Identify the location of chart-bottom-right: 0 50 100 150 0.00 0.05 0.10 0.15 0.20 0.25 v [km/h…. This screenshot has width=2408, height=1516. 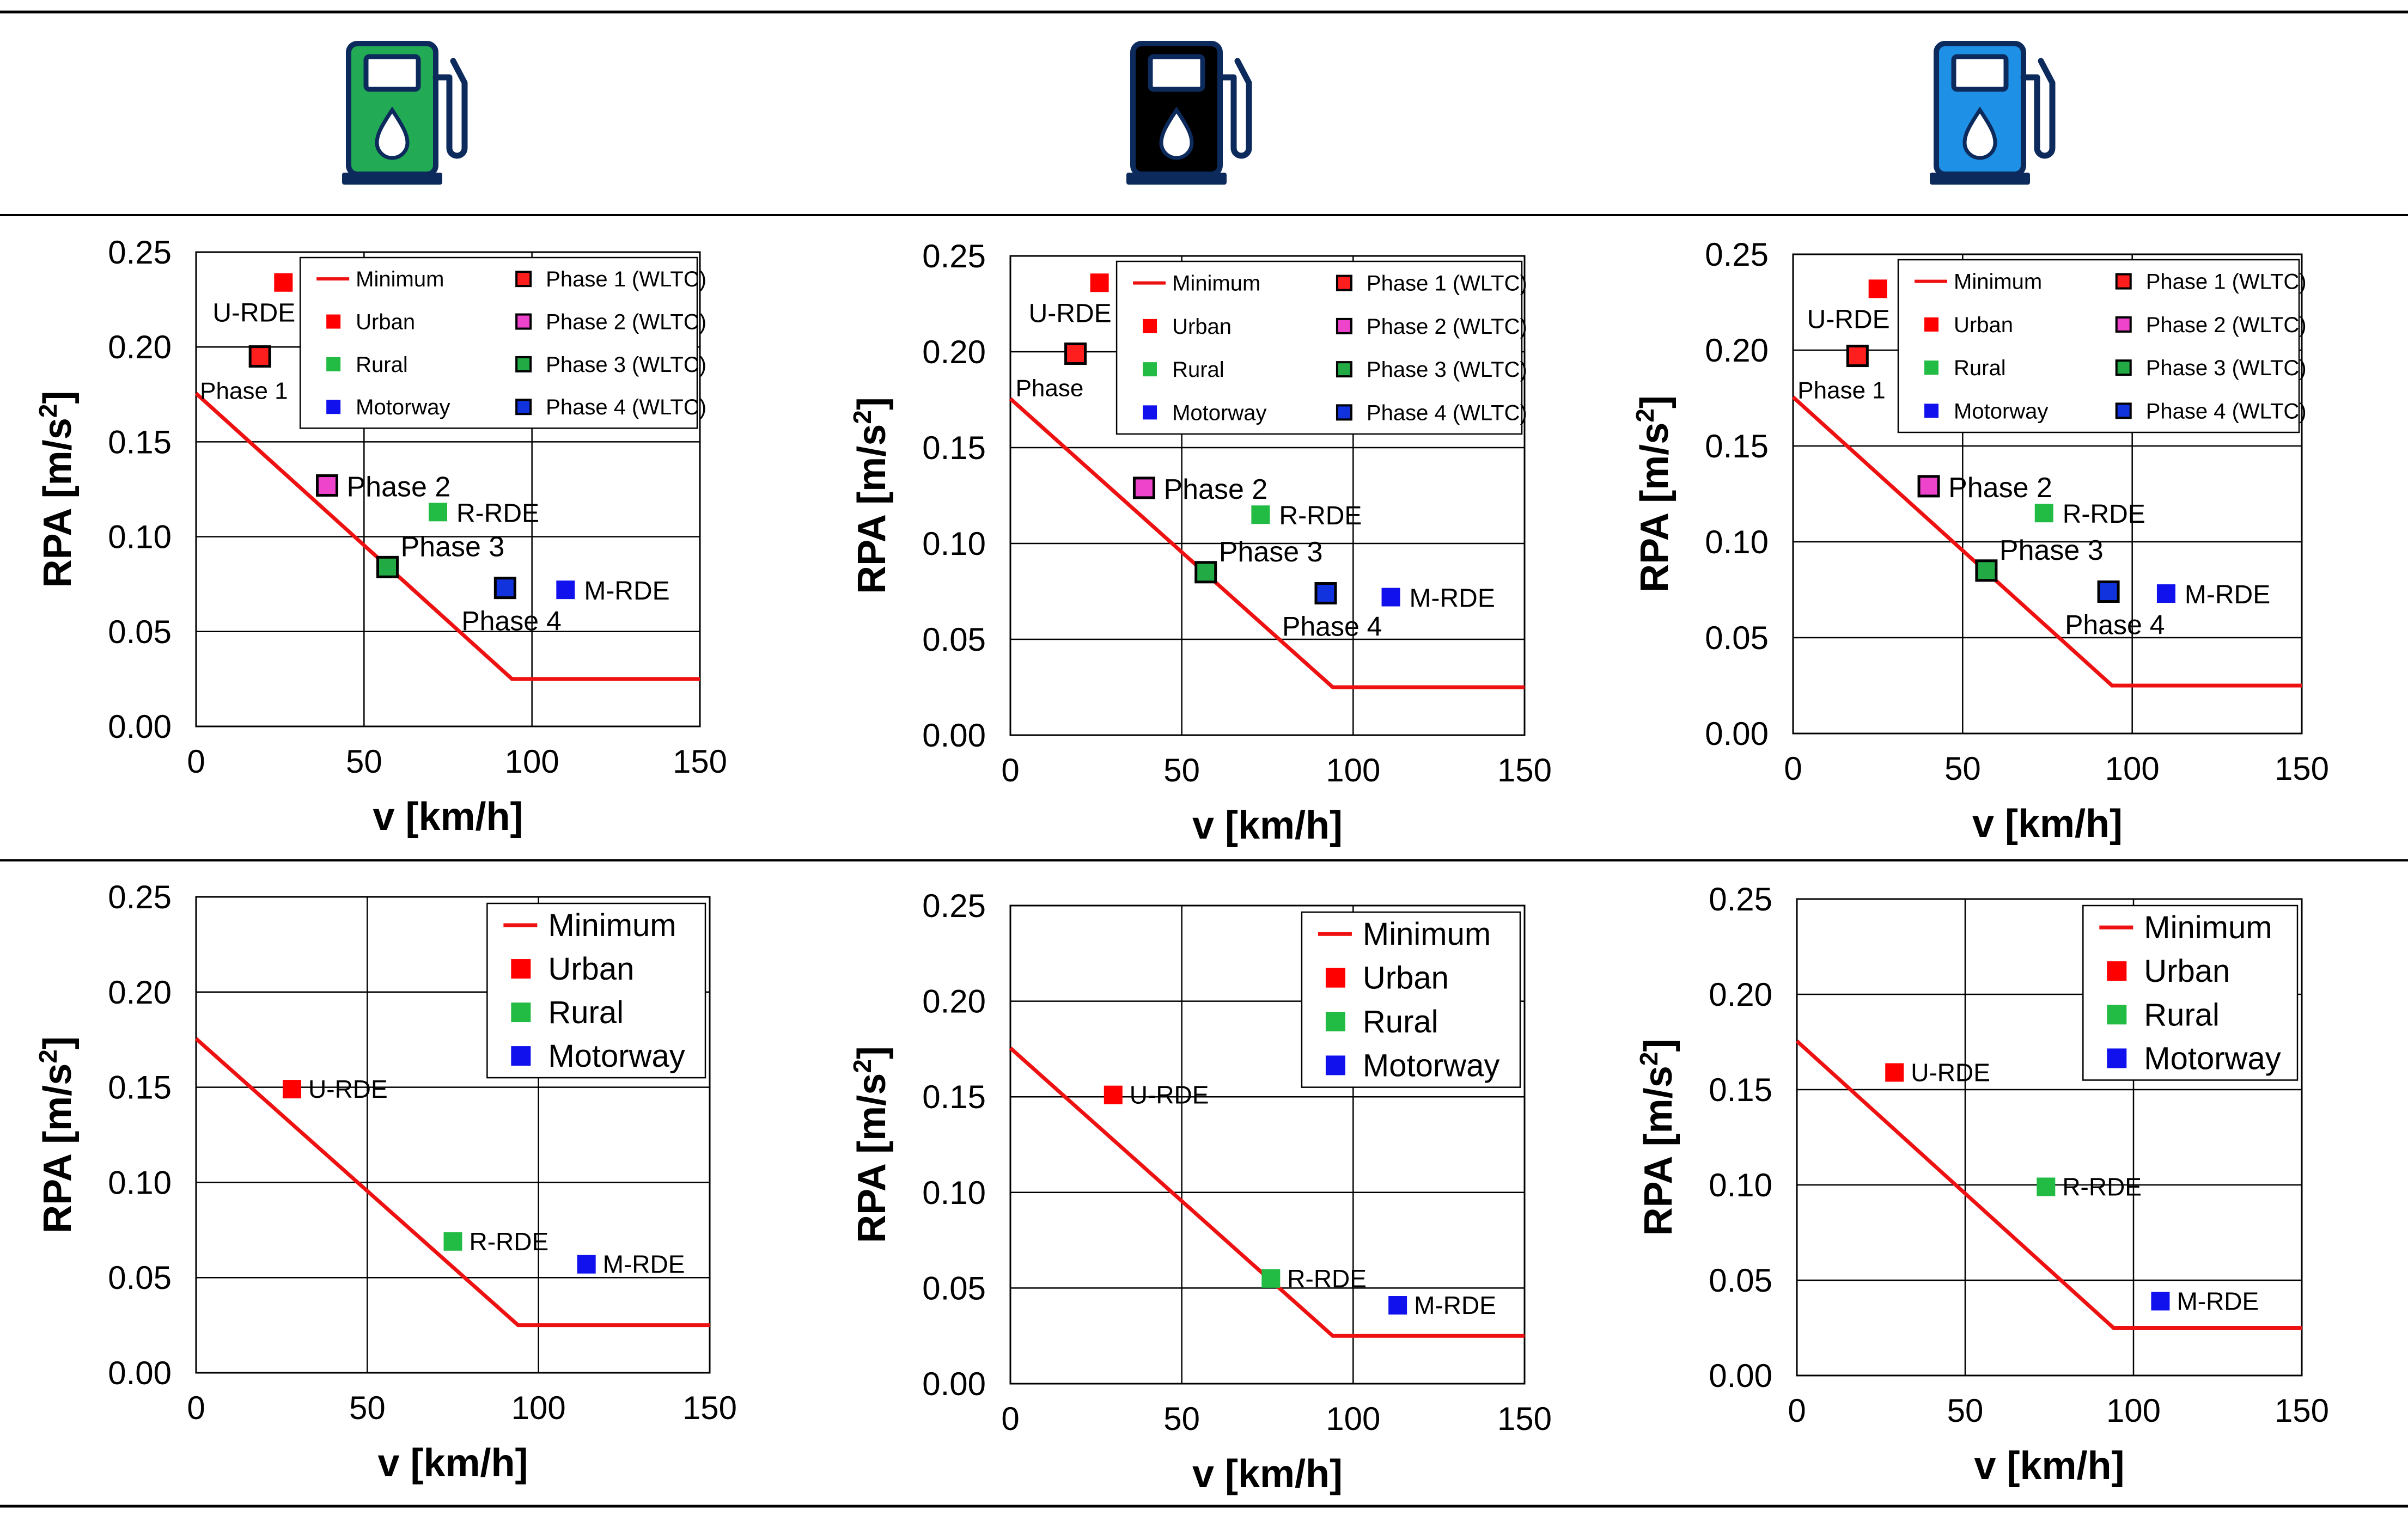
(1982, 1184).